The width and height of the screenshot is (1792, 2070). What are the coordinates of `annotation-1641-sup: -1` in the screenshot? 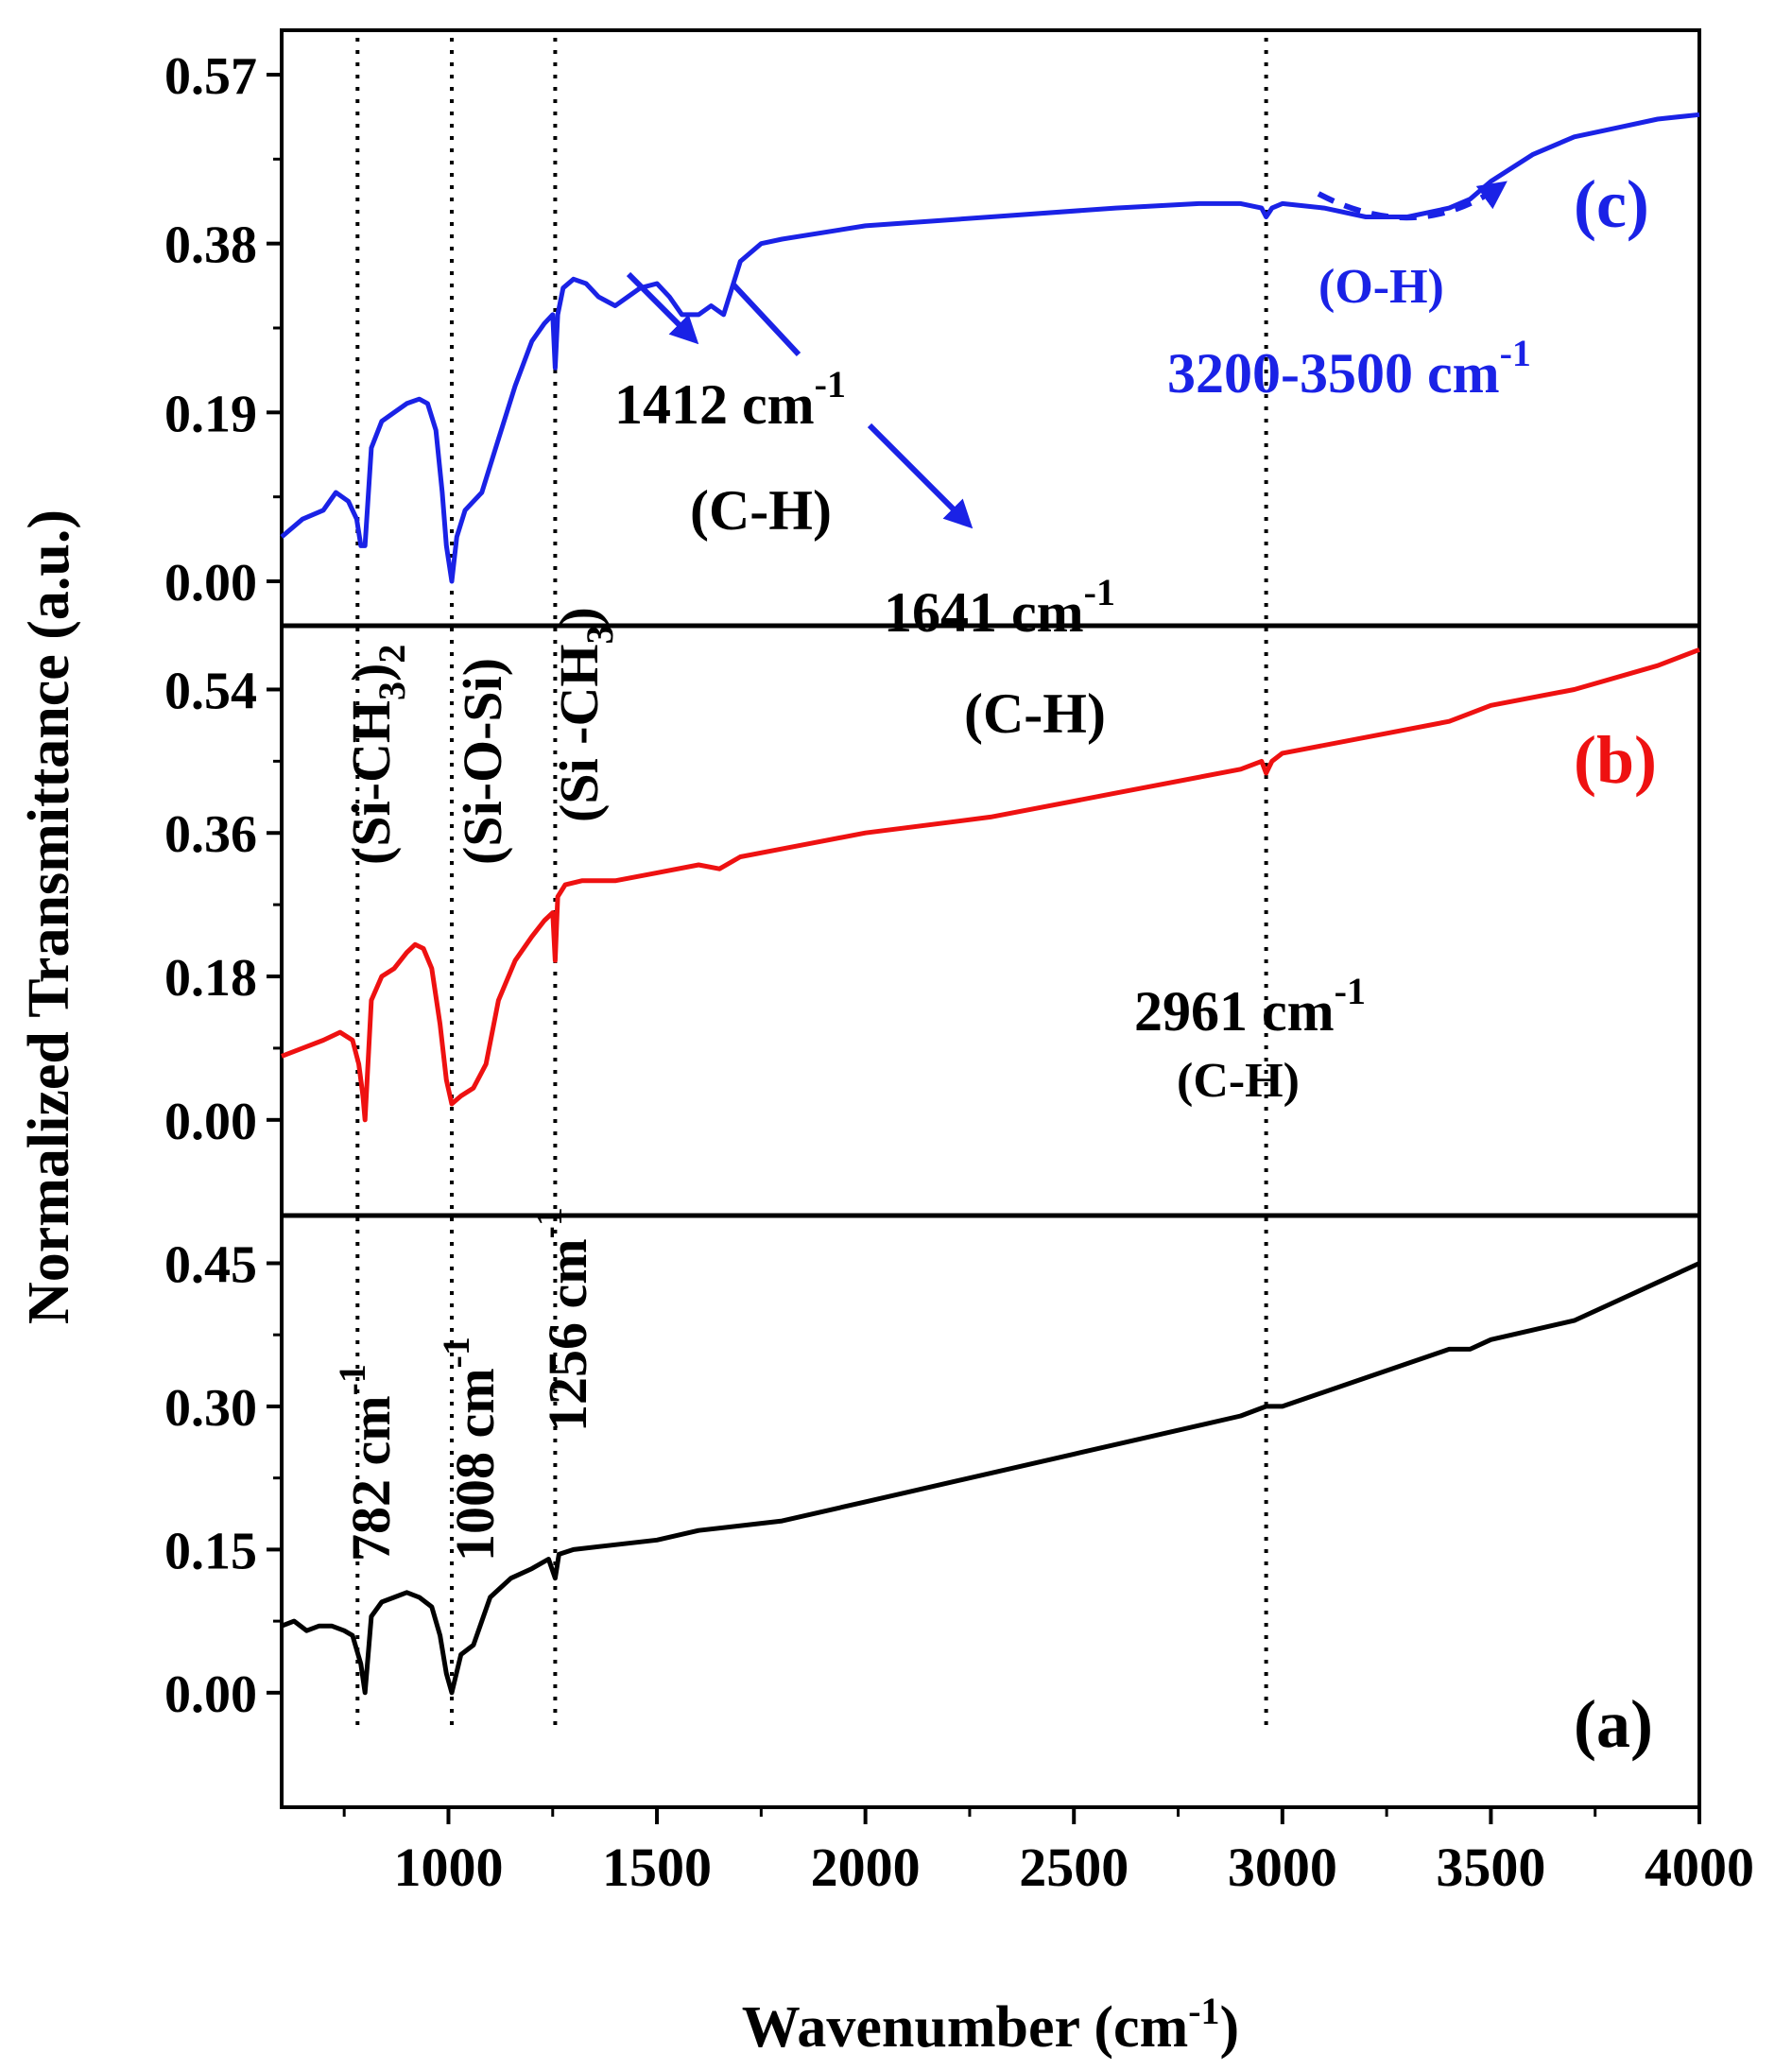 It's located at (1099, 592).